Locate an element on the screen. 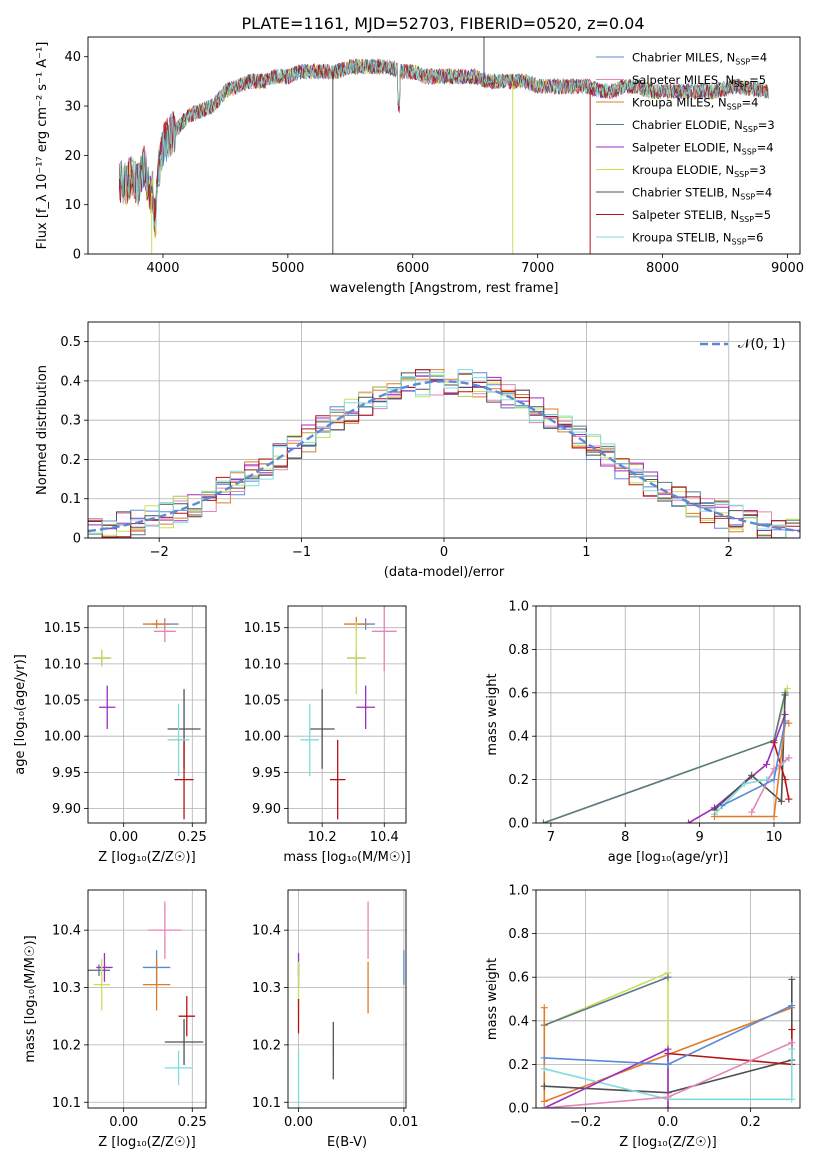 The height and width of the screenshot is (1170, 819). y-tick-label: 0.3 is located at coordinates (70, 421).